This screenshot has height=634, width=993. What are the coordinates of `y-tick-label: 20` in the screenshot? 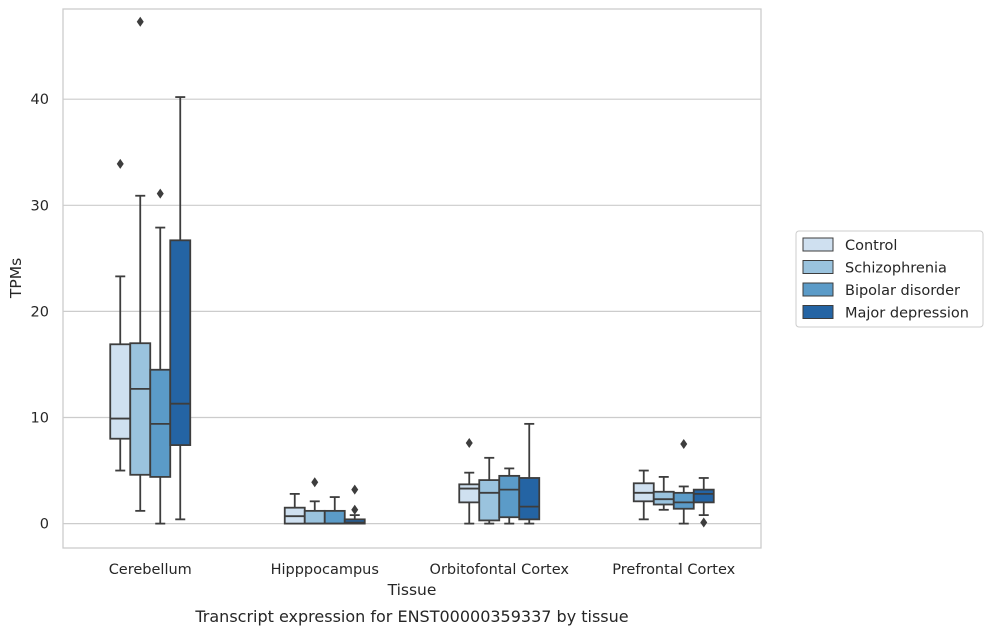 It's located at (40, 312).